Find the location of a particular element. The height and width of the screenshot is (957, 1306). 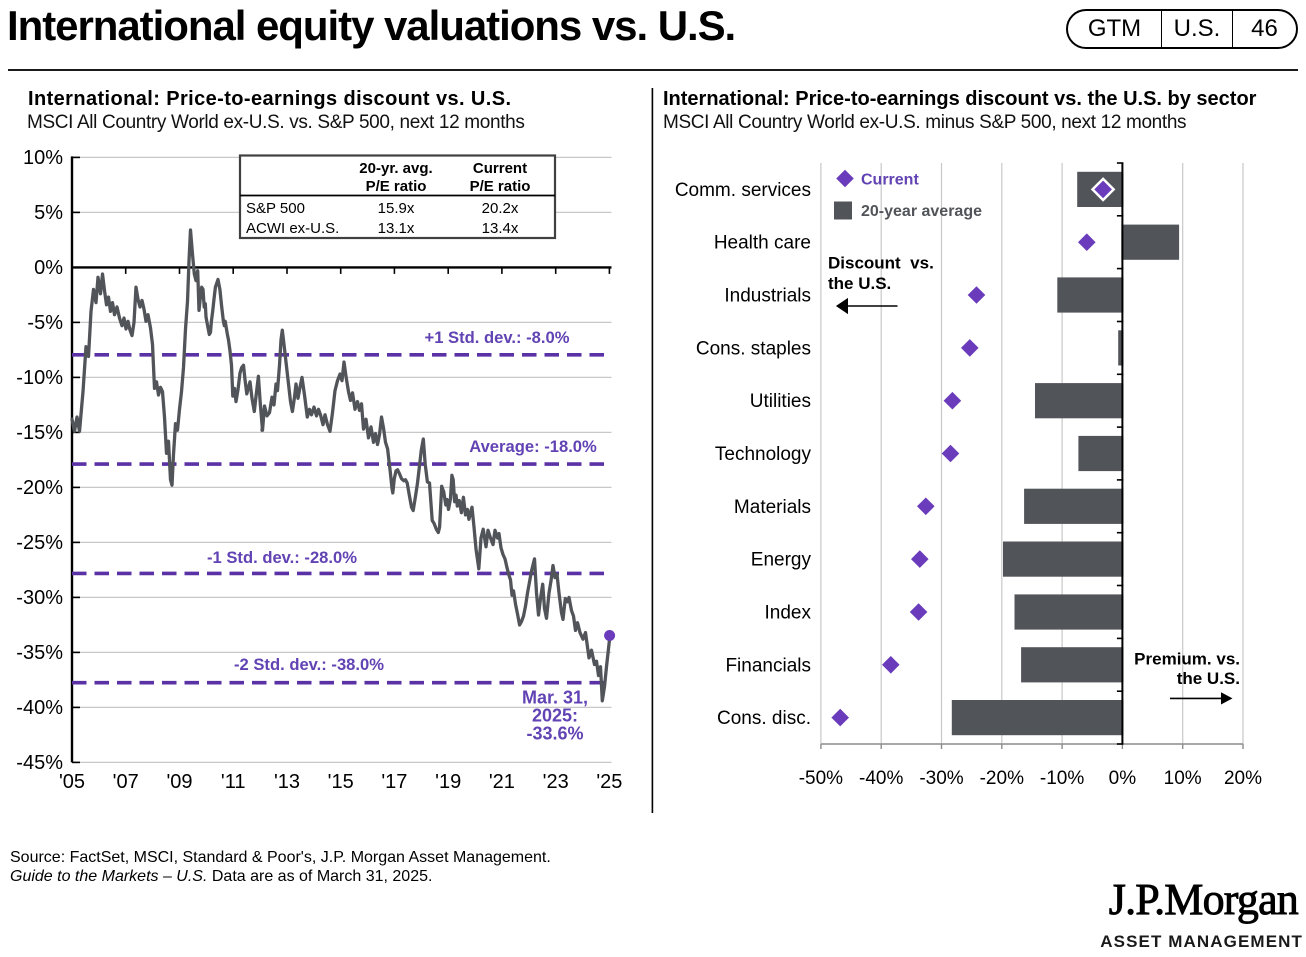

svg-text: Utilities is located at coordinates (780, 401).